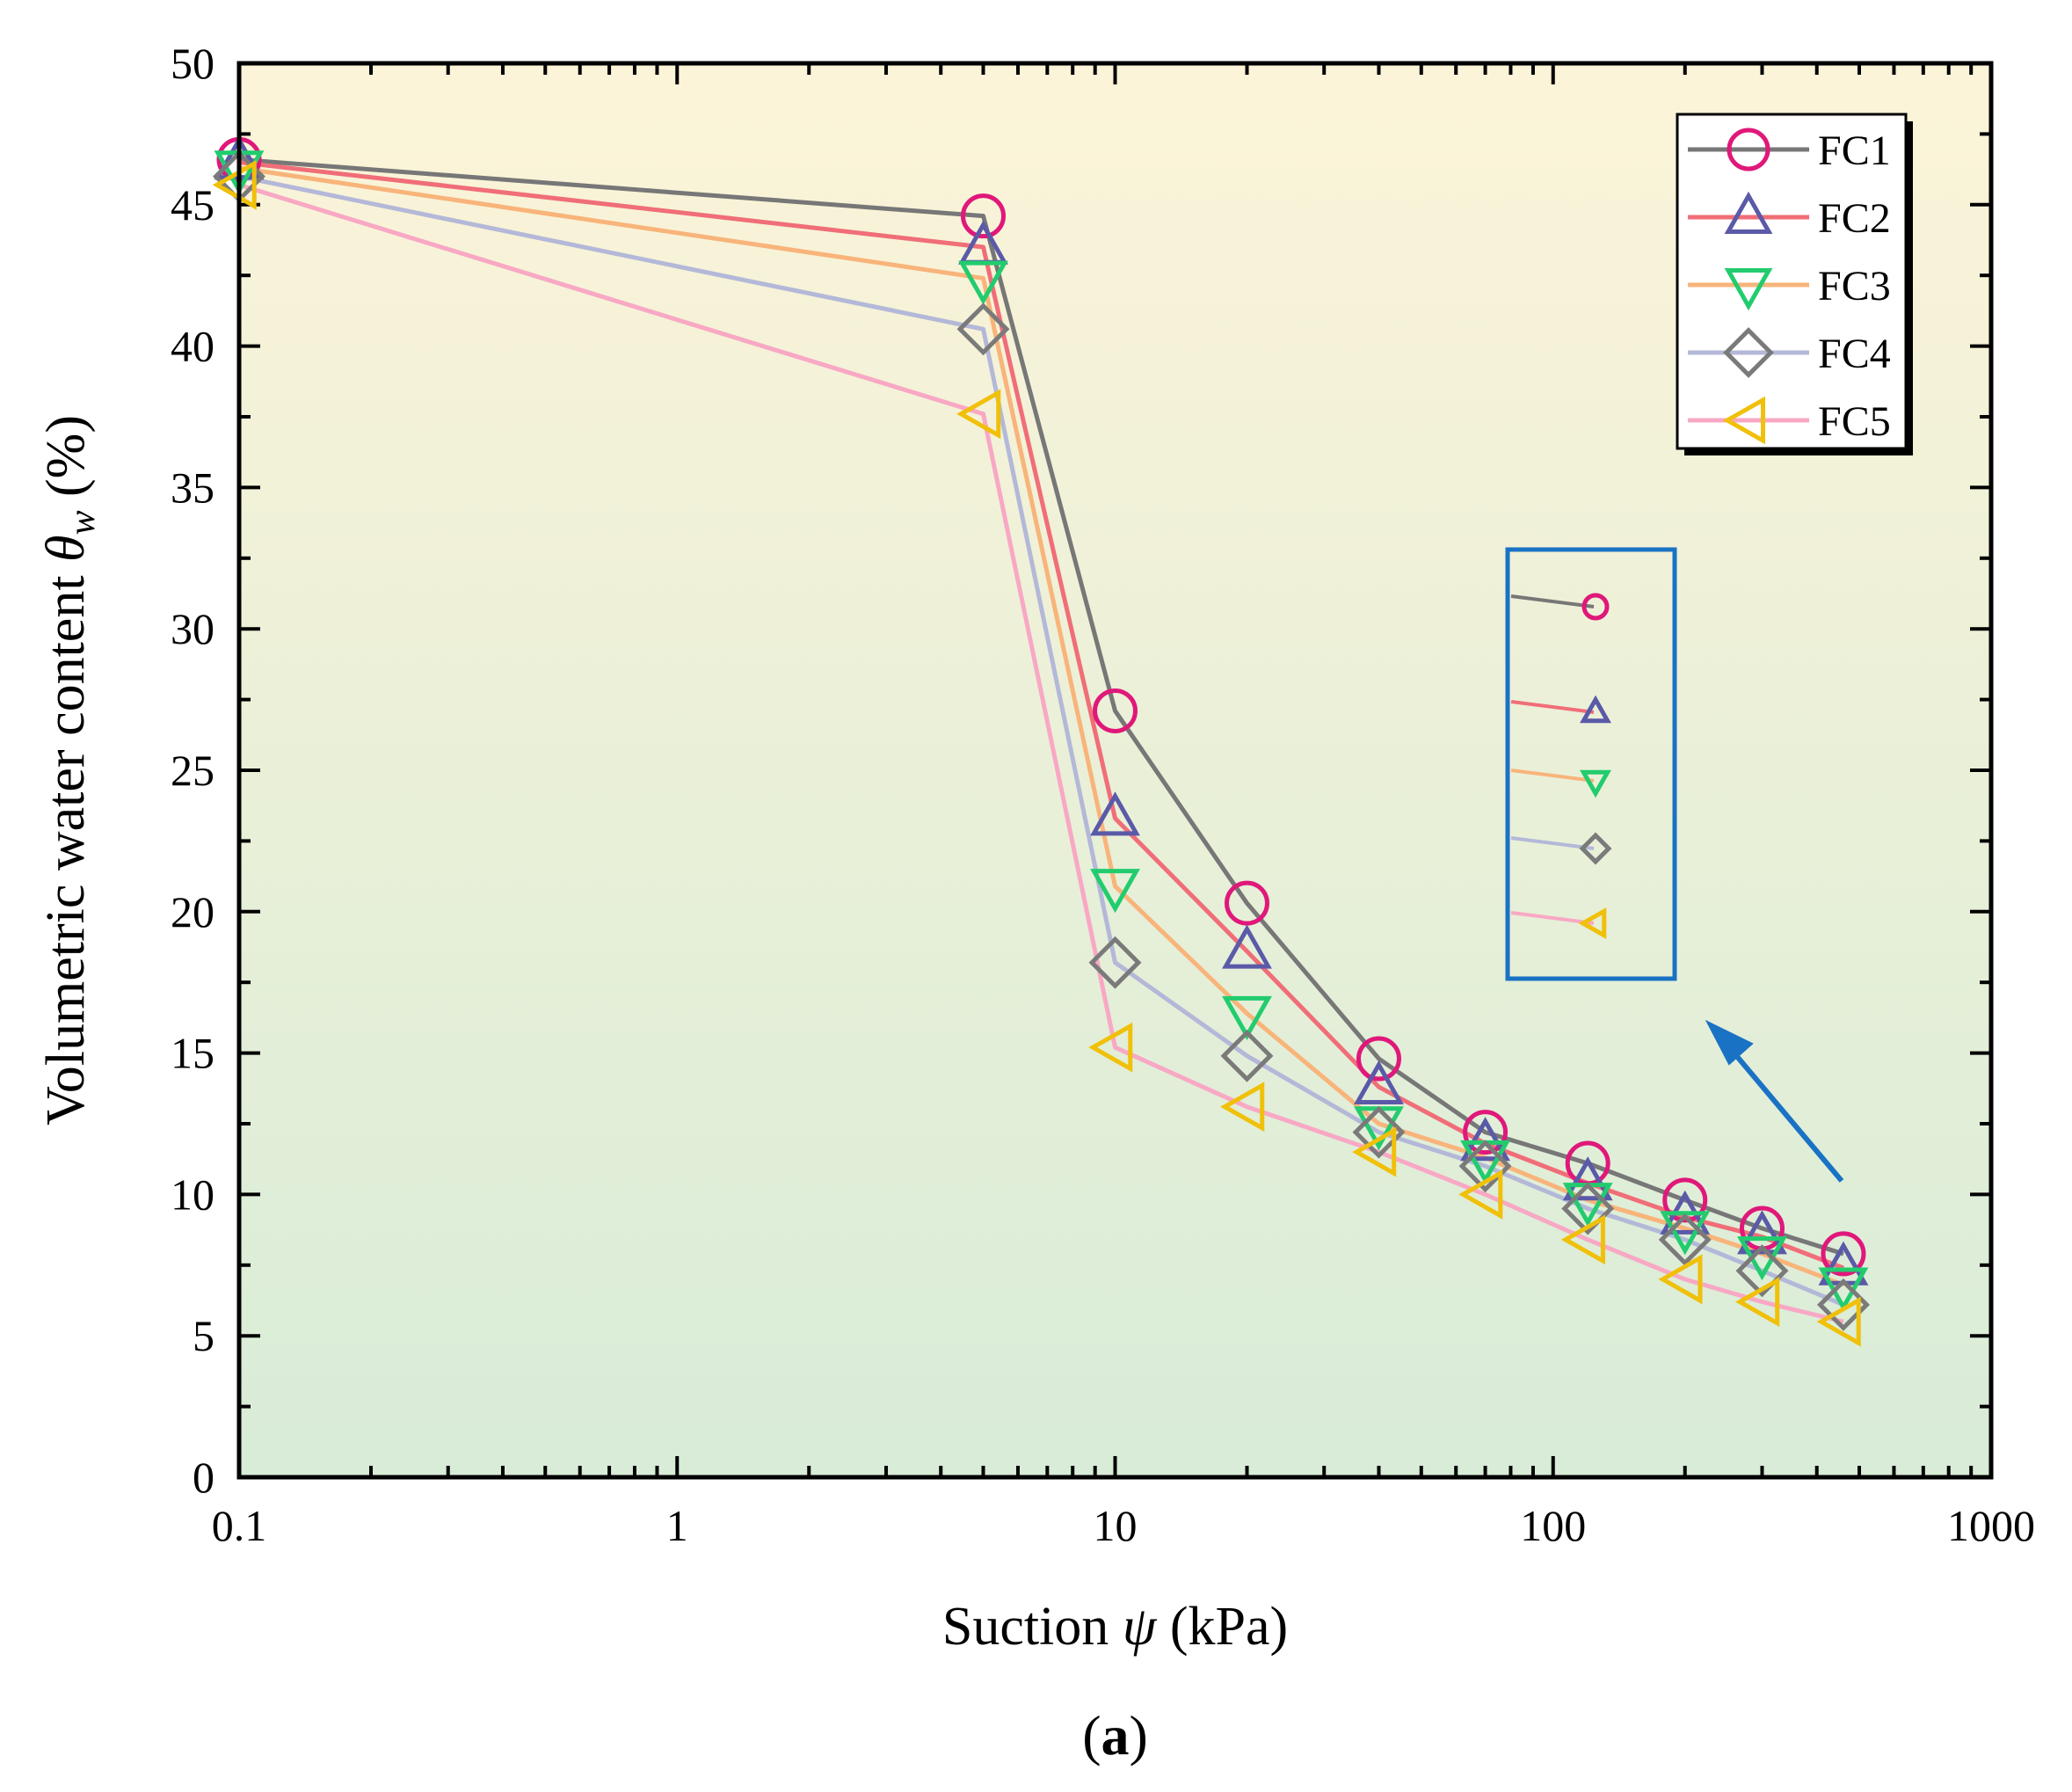 The width and height of the screenshot is (2072, 1792). I want to click on legend-marker-fc2, so click(1748, 212).